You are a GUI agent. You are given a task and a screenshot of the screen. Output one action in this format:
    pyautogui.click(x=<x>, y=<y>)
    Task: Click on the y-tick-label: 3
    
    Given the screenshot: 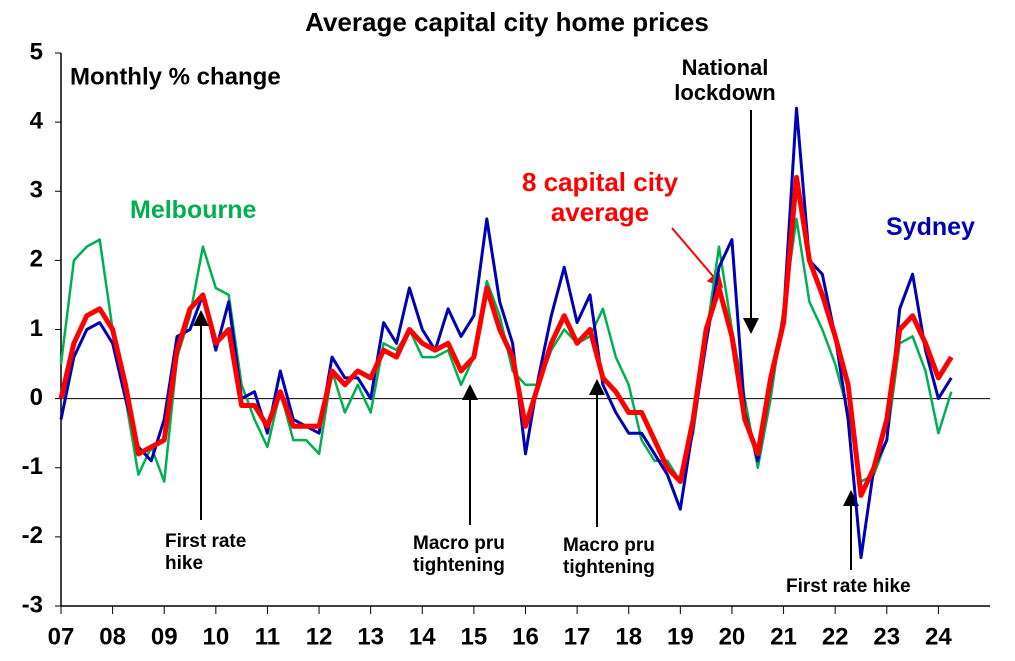 What is the action you would take?
    pyautogui.click(x=36, y=190)
    